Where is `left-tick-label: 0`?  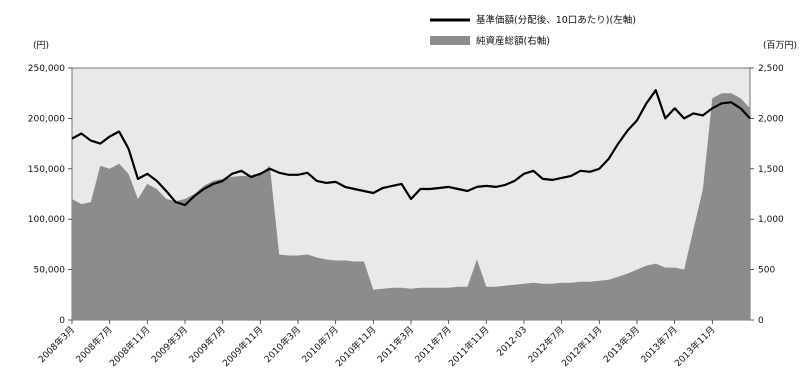
left-tick-label: 0 is located at coordinates (62, 321).